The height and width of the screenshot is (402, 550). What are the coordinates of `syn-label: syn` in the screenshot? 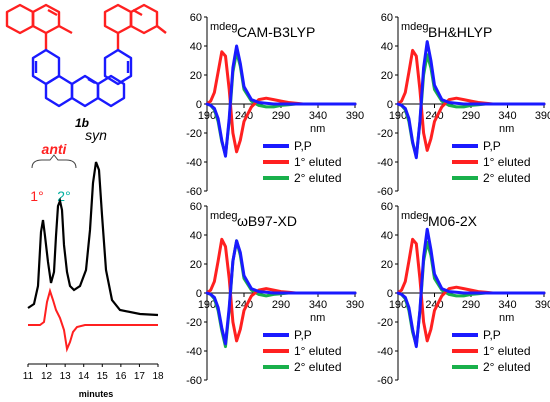 It's located at (96, 135).